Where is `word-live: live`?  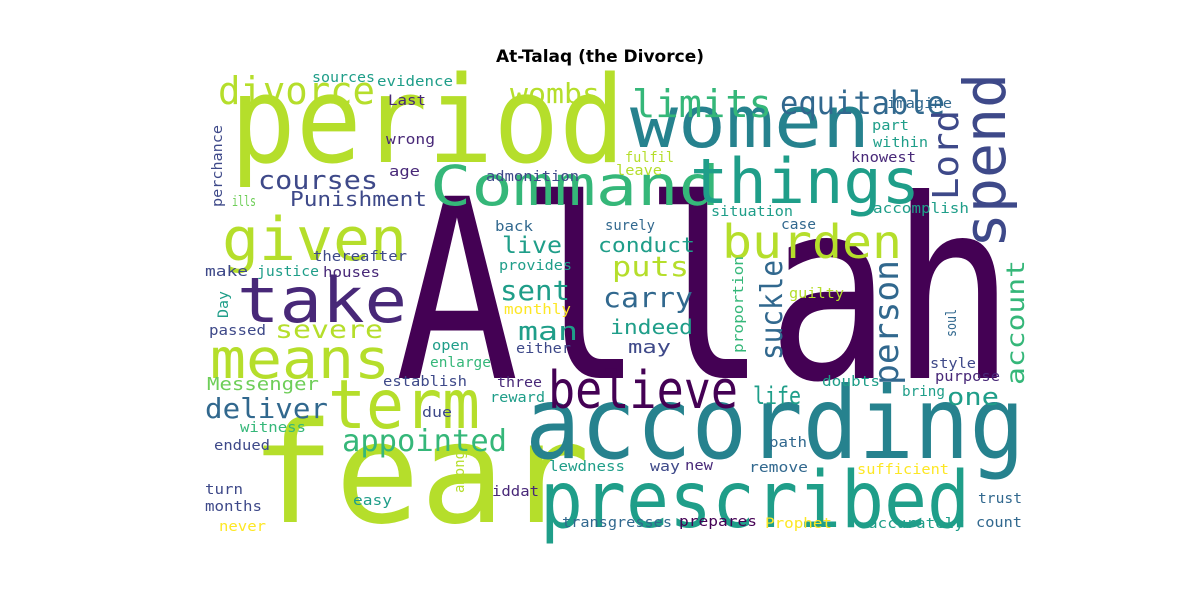
word-live: live is located at coordinates (532, 246).